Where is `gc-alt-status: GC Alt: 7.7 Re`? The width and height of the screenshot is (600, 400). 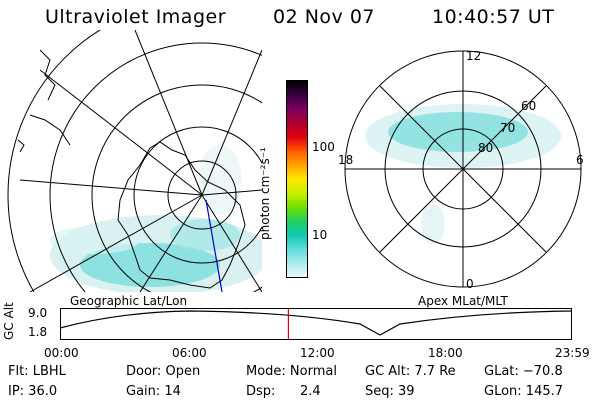
gc-alt-status: GC Alt: 7.7 Re is located at coordinates (410, 371).